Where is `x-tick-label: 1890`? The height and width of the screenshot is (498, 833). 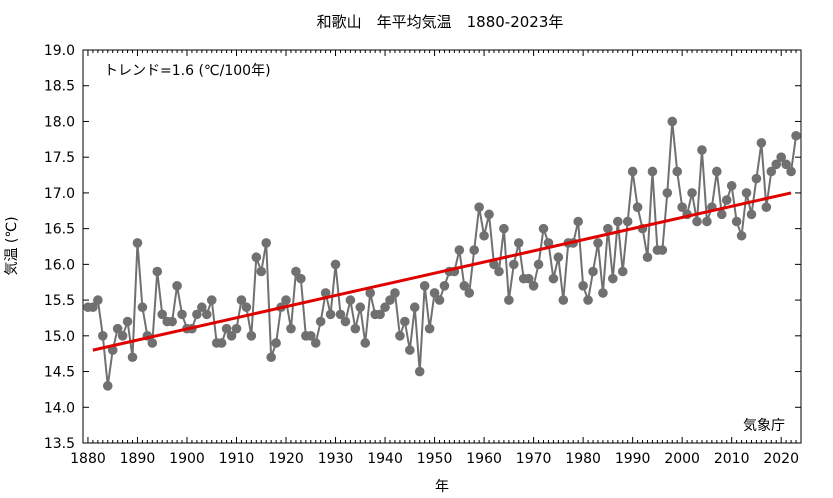
x-tick-label: 1890 is located at coordinates (138, 459).